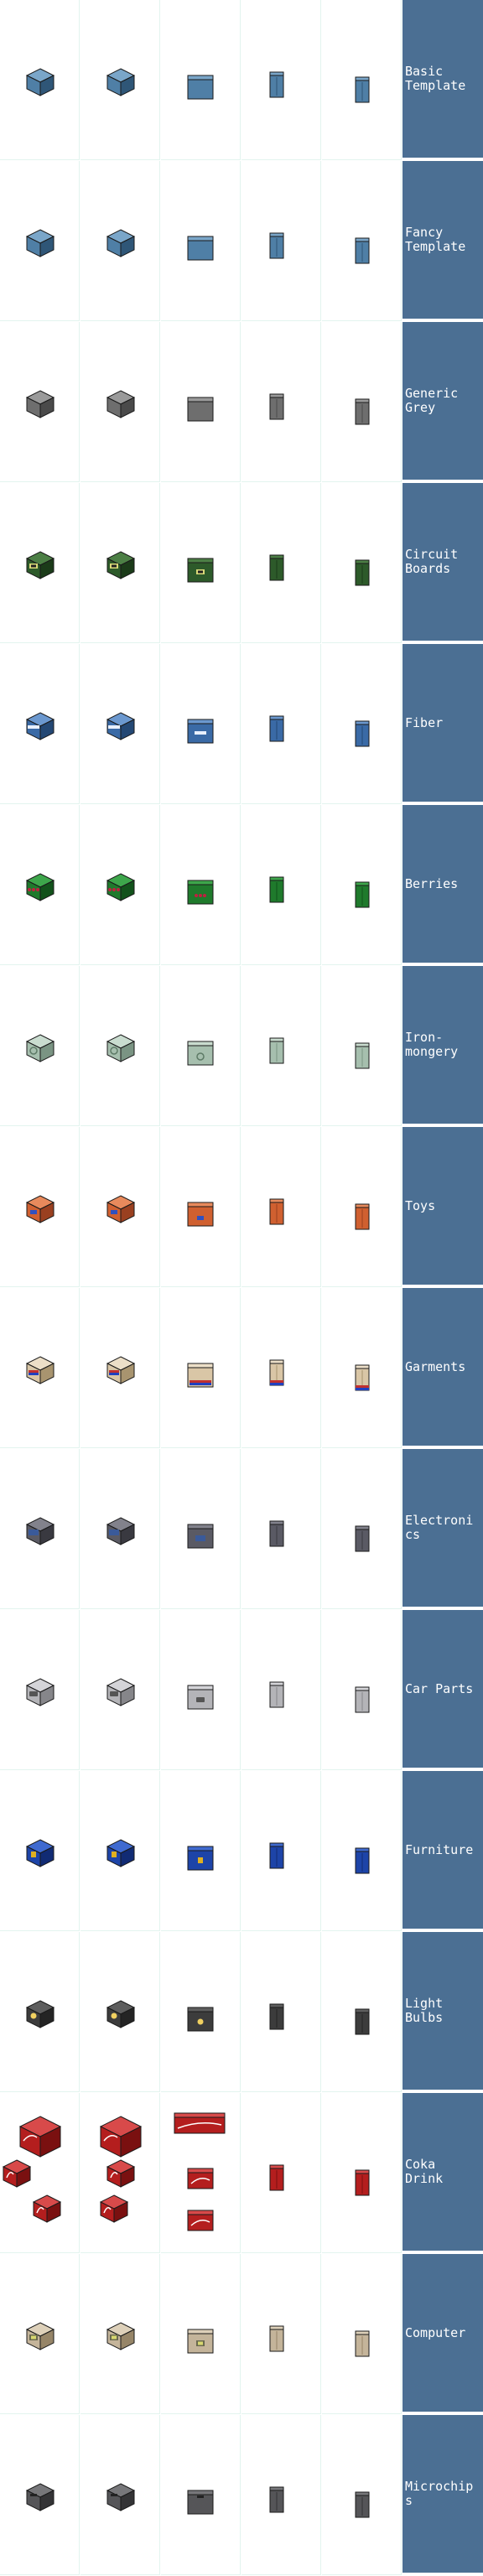  Describe the element at coordinates (241, 2012) in the screenshot. I see `sprite-row-light-bulbs: Light Bulbs` at that location.